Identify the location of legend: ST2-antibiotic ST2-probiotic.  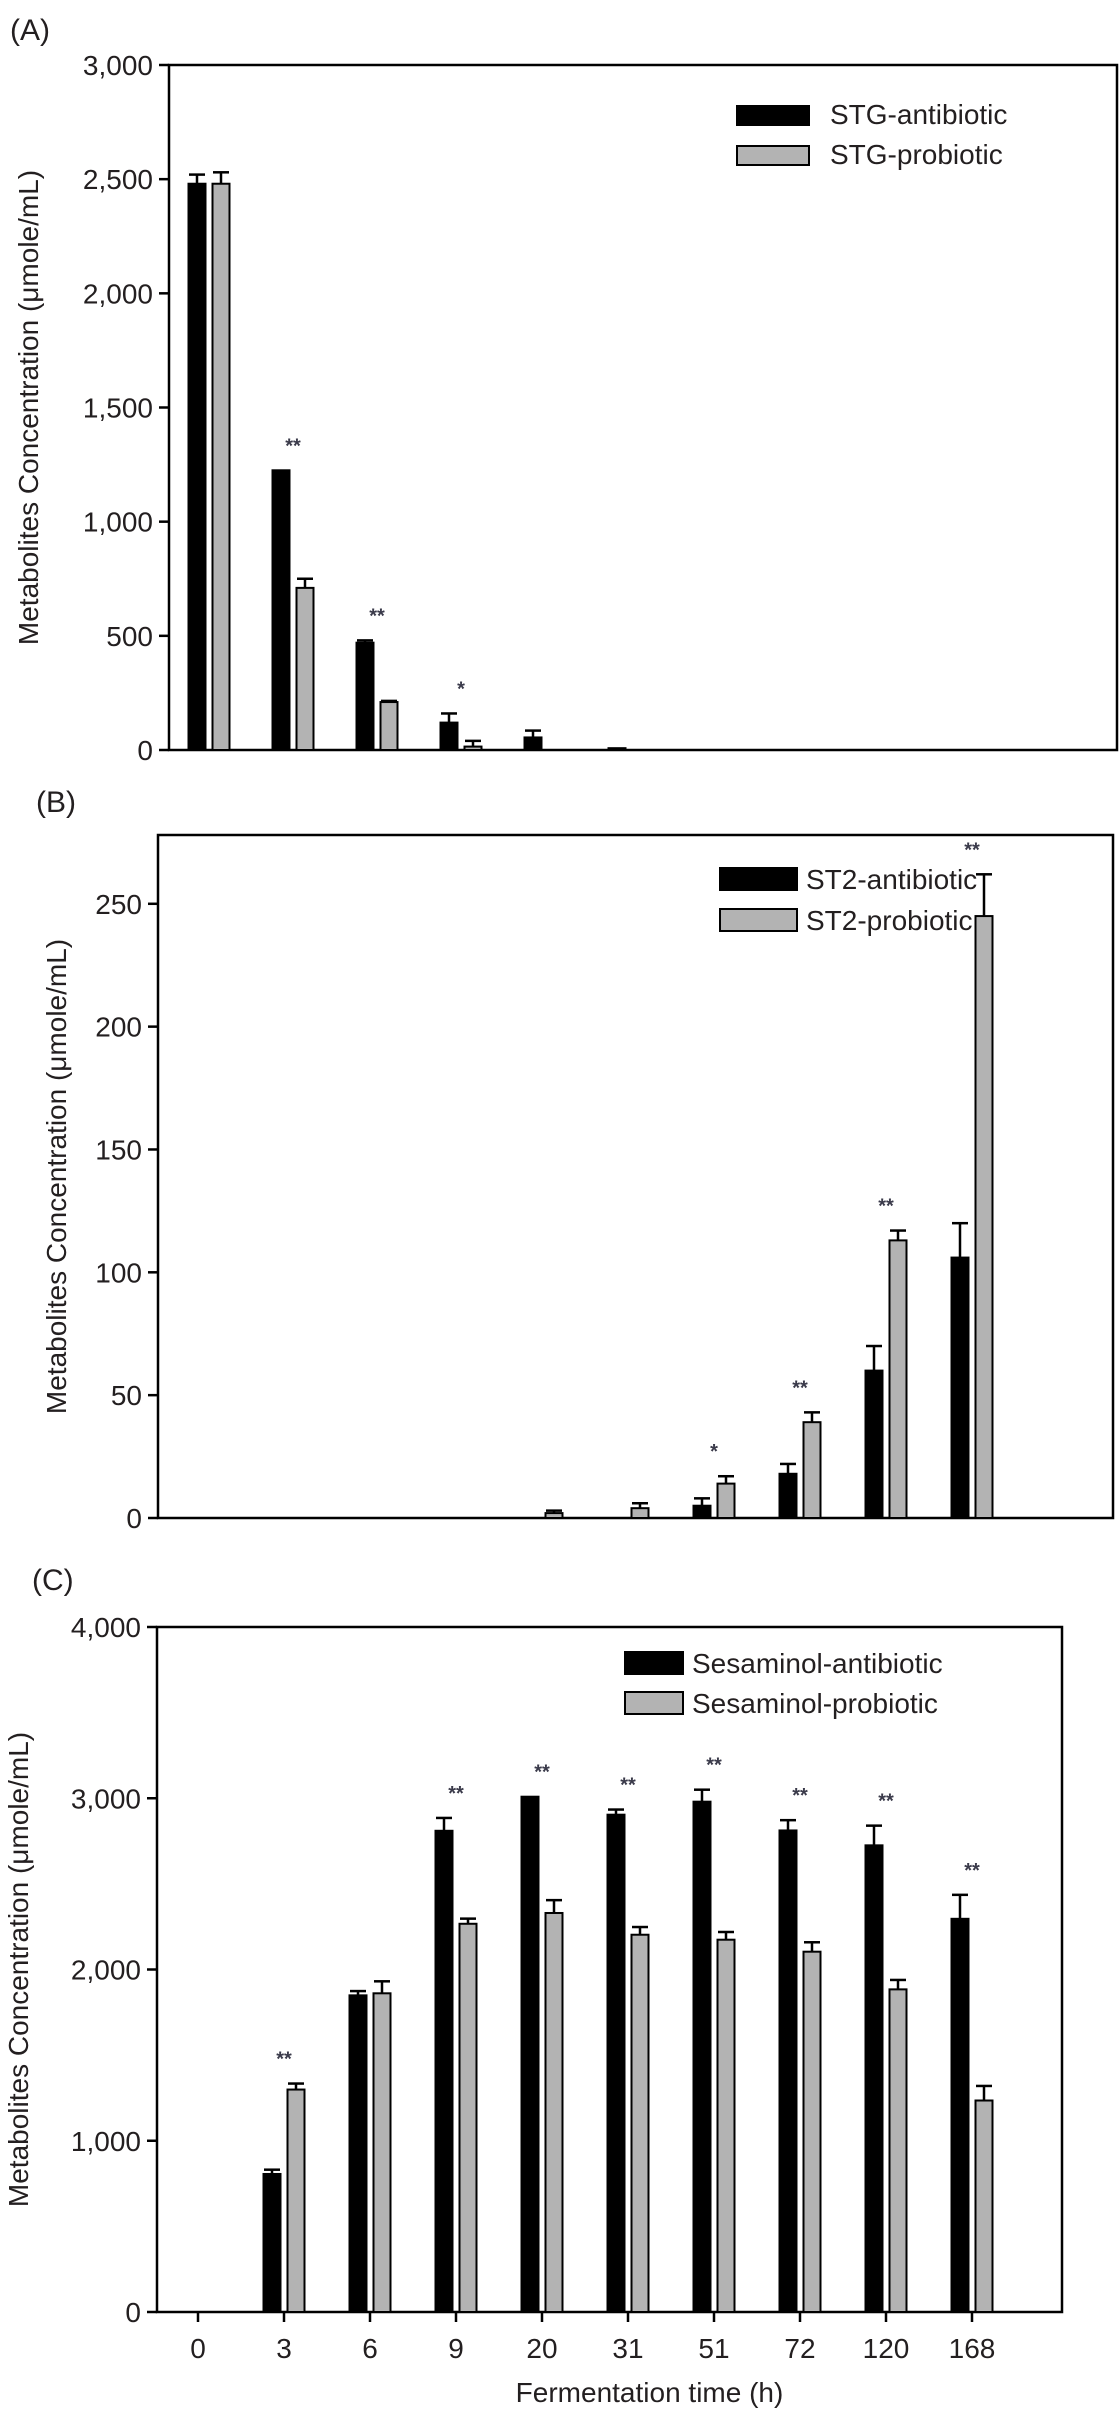
(848, 900).